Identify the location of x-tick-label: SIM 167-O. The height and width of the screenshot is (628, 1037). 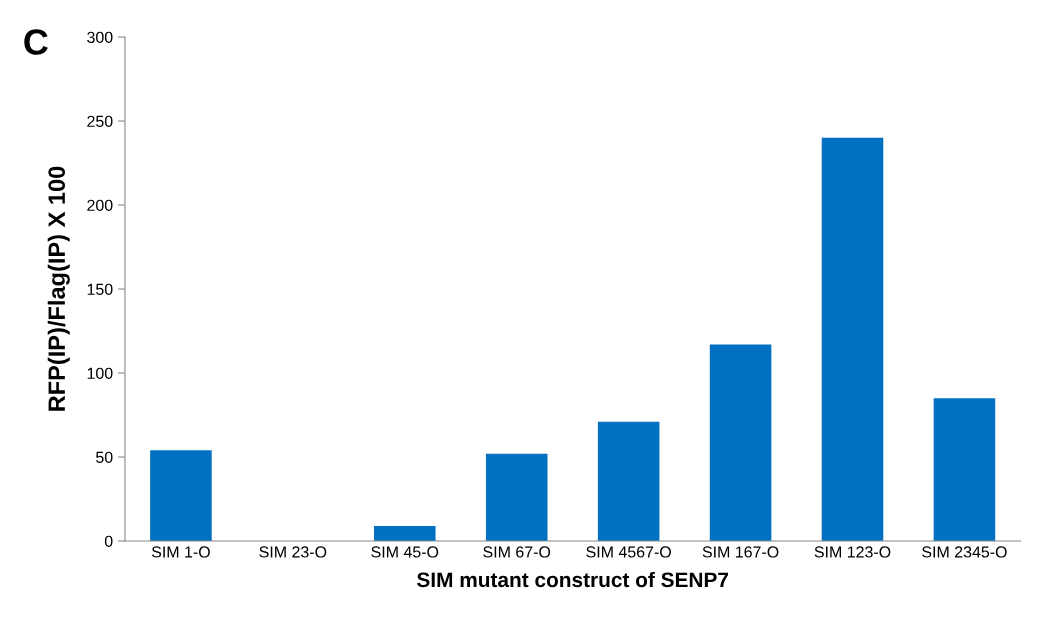
(740, 552).